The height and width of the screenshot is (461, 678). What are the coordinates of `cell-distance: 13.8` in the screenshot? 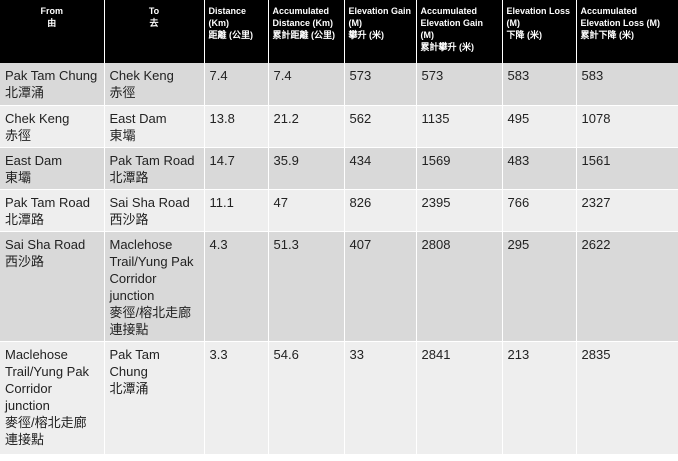 It's located at (236, 126).